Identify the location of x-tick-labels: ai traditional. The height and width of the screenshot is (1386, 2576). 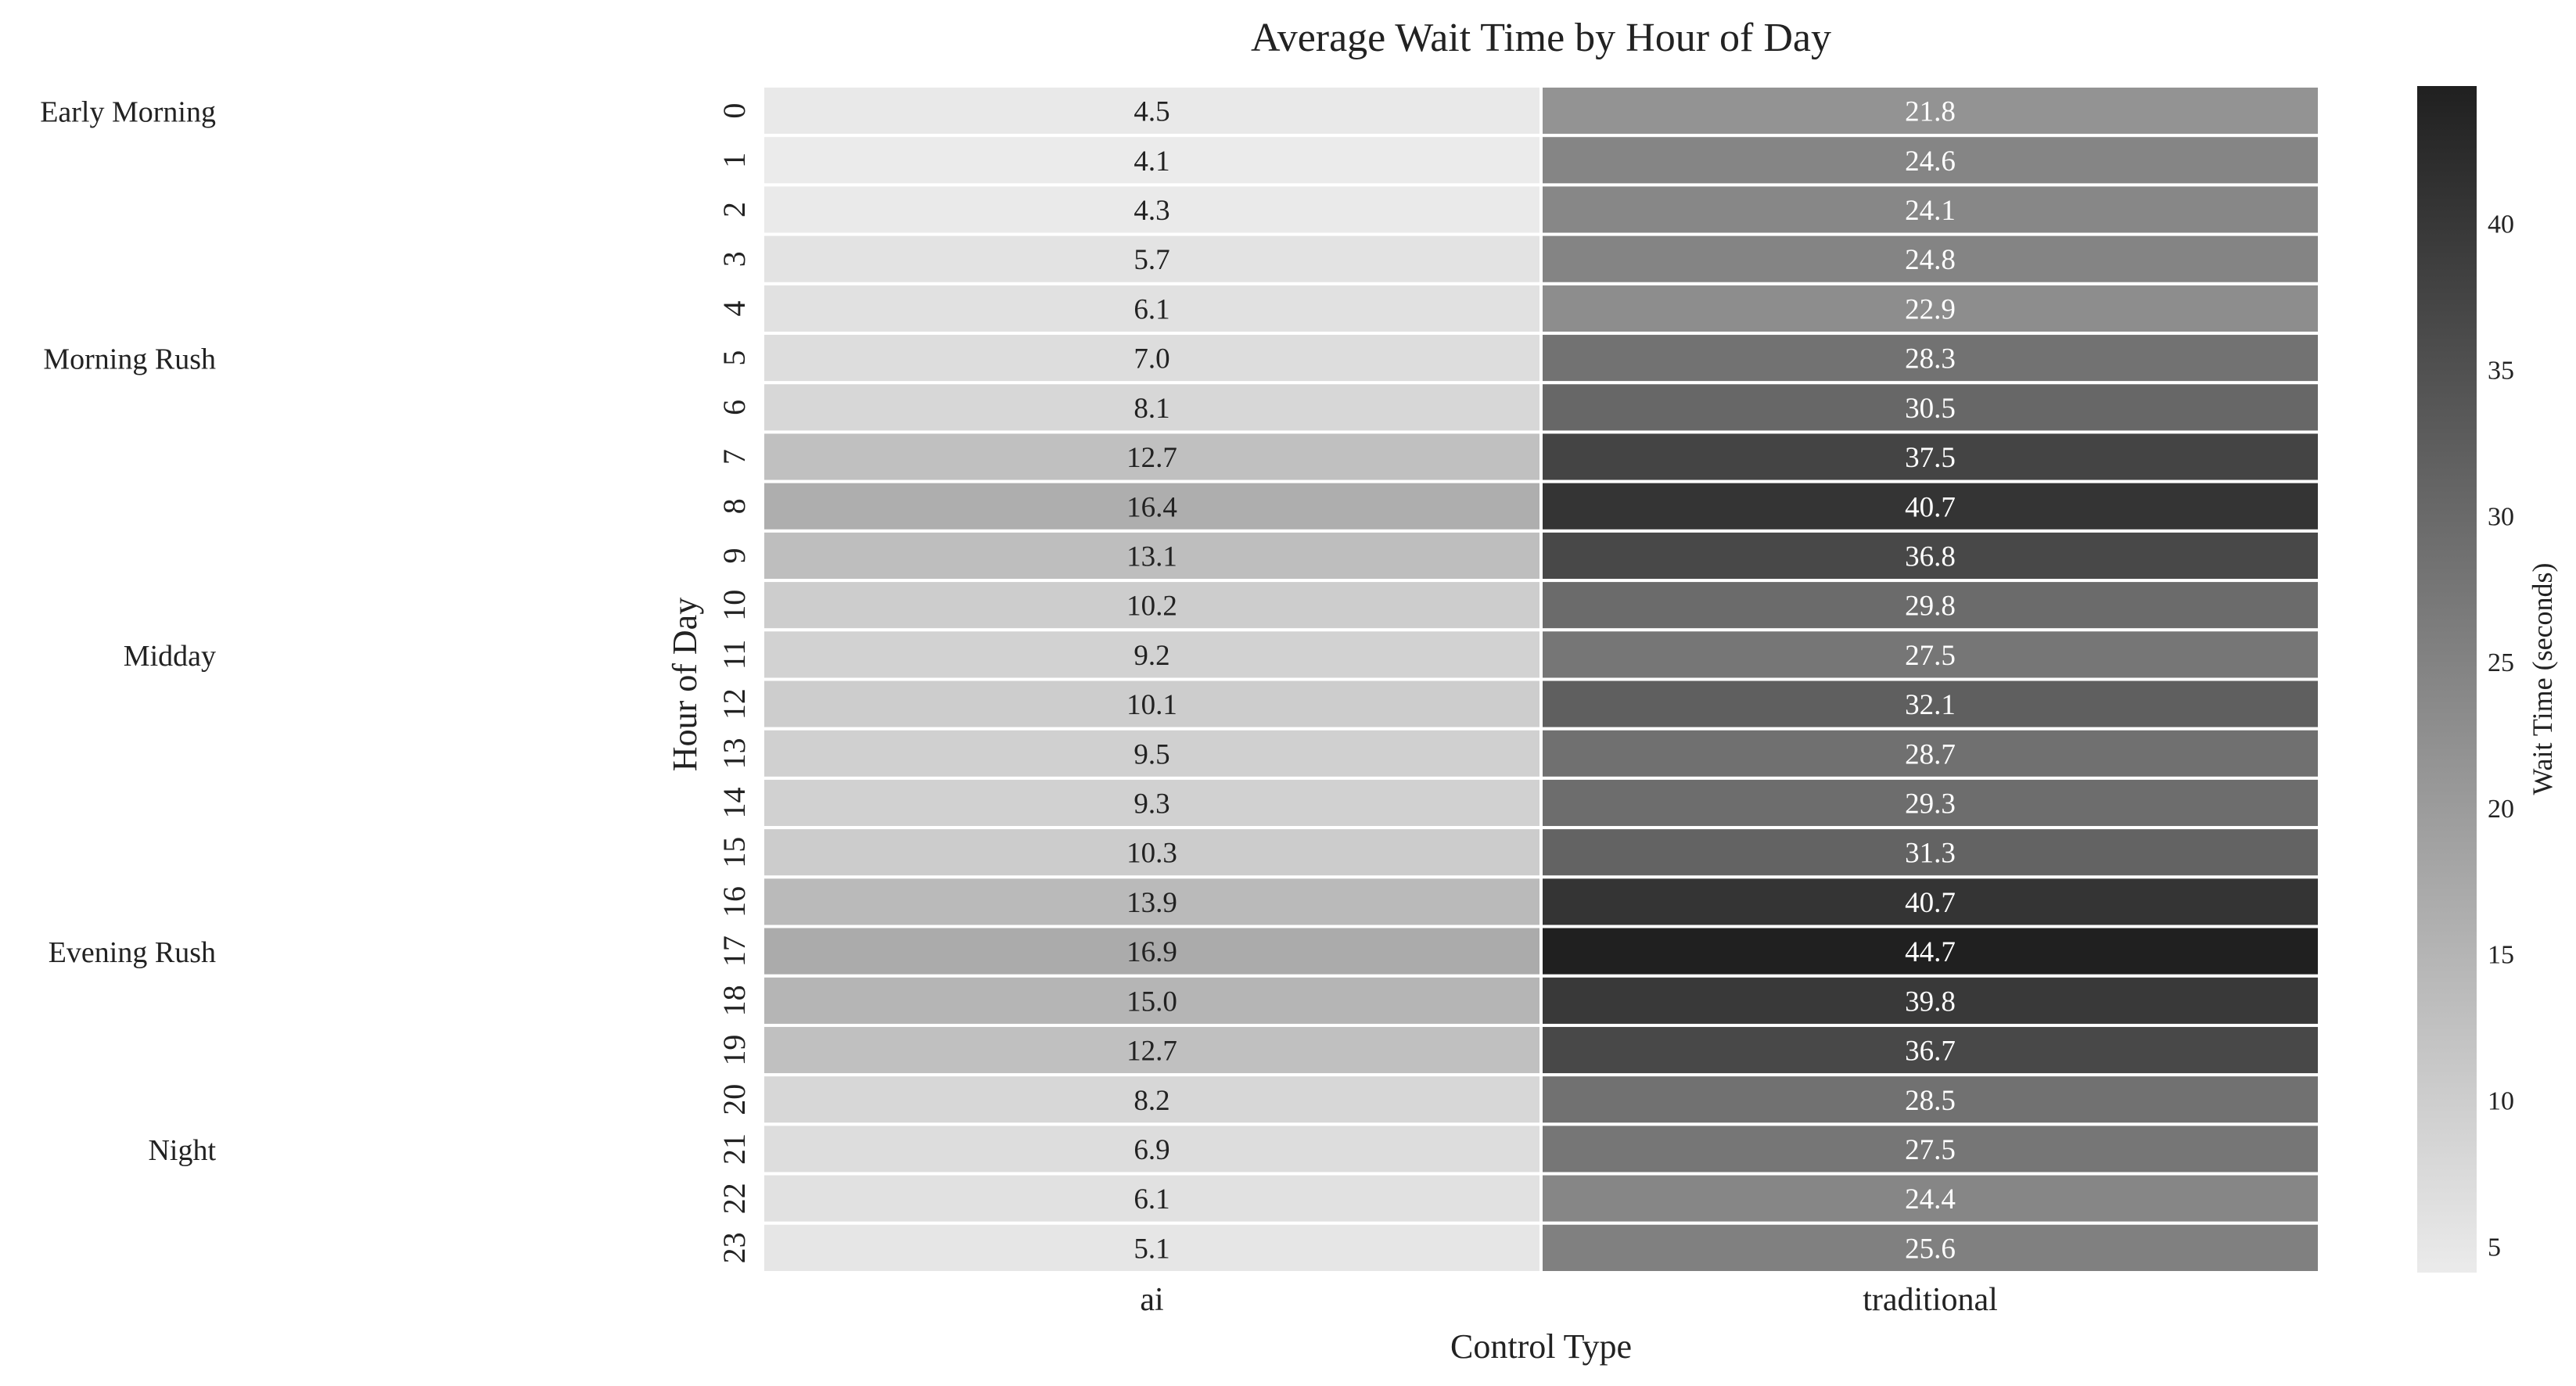
(1569, 1300).